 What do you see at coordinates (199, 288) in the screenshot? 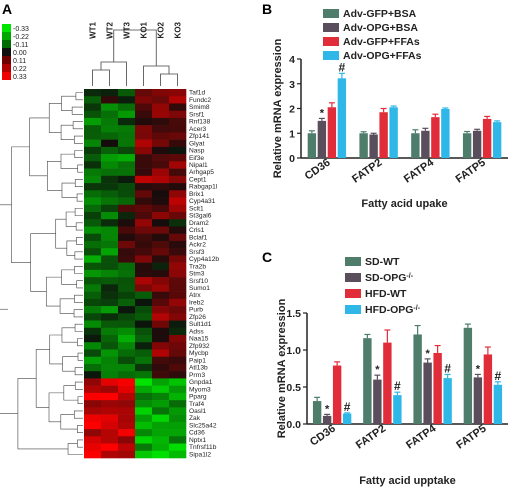
I see `gene-label: Sumo1` at bounding box center [199, 288].